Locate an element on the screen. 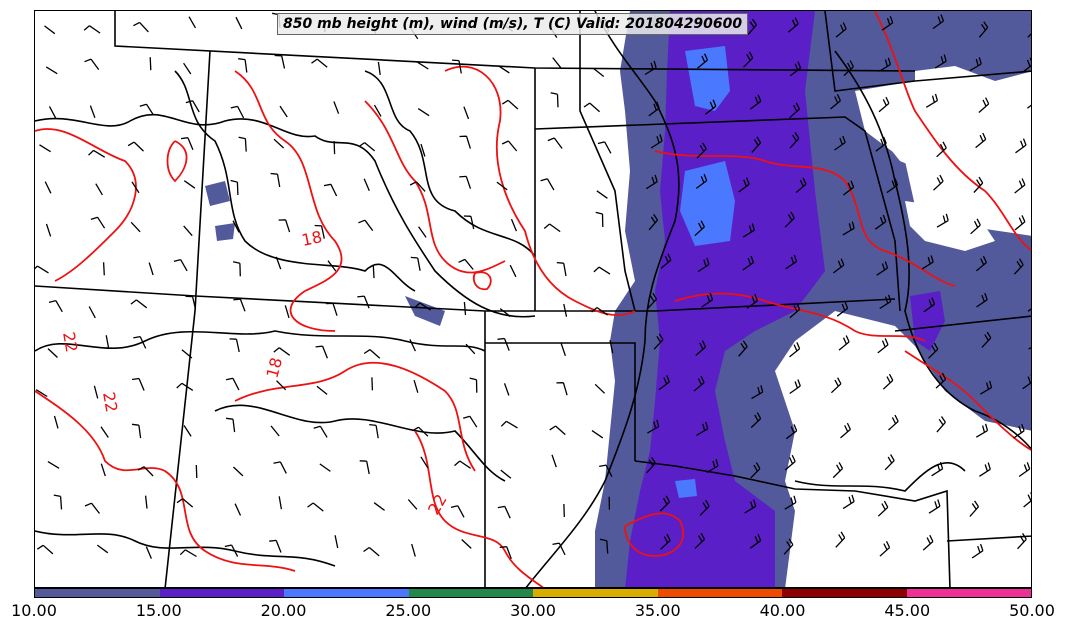  wind-shading-20-25-south is located at coordinates (686, 488).